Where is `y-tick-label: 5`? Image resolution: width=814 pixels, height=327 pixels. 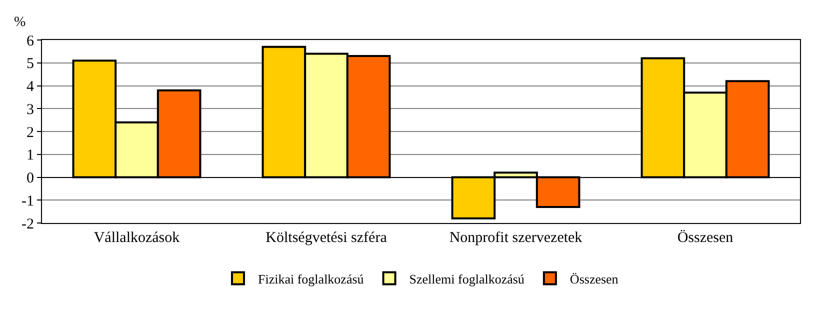 y-tick-label: 5 is located at coordinates (30, 64).